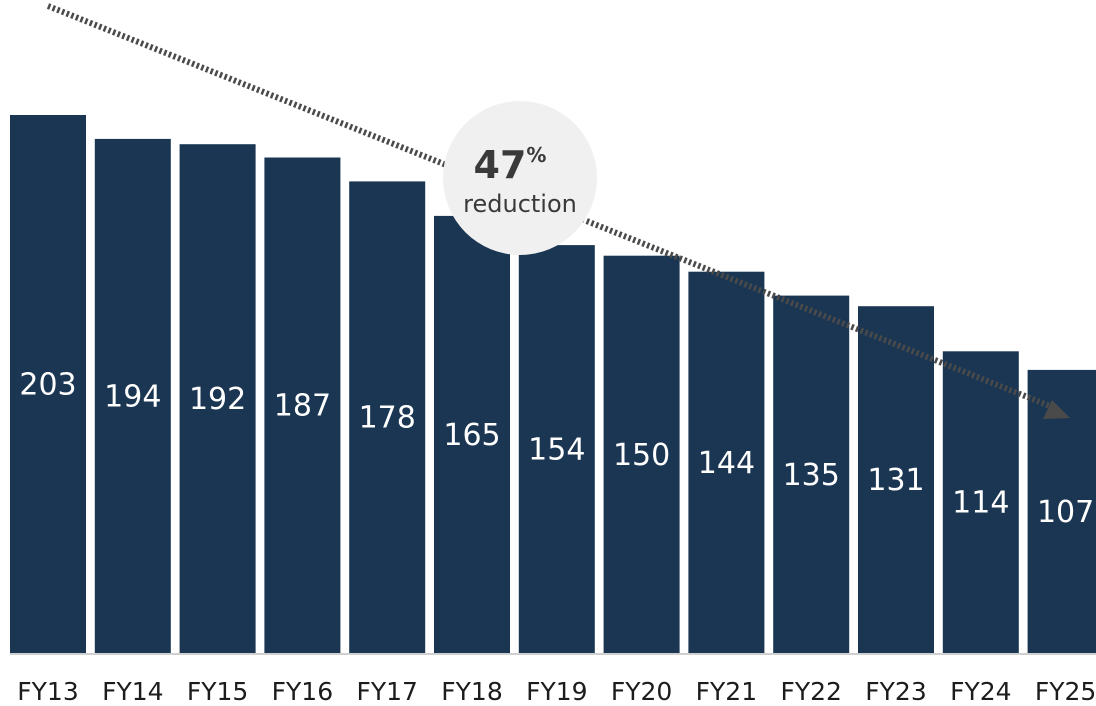 The width and height of the screenshot is (1096, 706). What do you see at coordinates (520, 204) in the screenshot?
I see `reduction-label: reduction` at bounding box center [520, 204].